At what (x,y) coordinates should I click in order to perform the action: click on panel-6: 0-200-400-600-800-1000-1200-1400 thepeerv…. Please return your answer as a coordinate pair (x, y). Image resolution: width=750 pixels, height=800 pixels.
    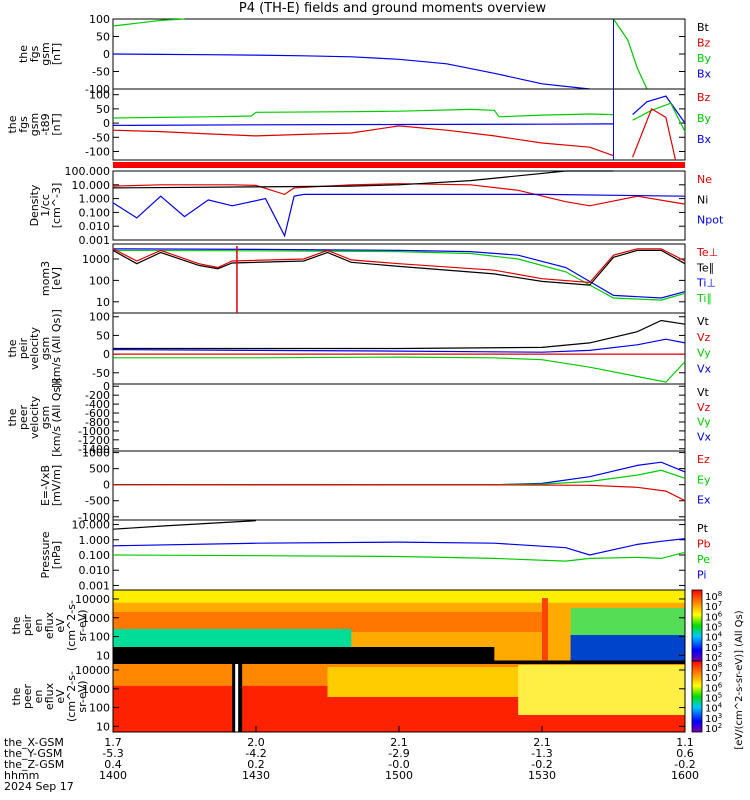
    Looking at the image, I should click on (359, 417).